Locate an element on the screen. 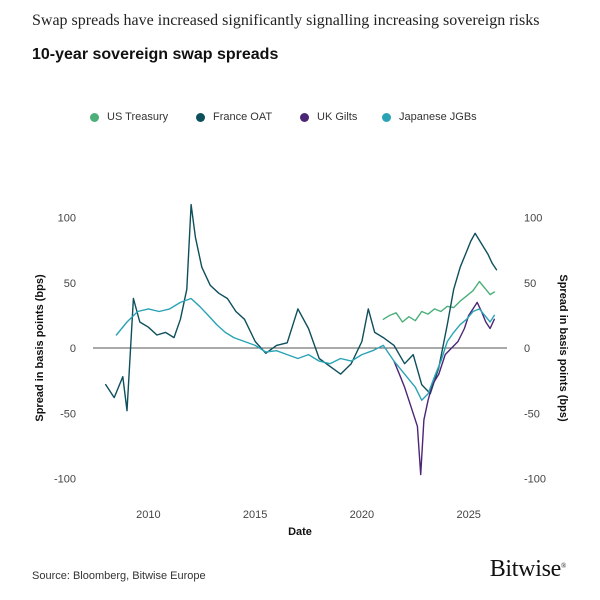 This screenshot has width=600, height=600. x-tick-label: 2015 is located at coordinates (255, 515).